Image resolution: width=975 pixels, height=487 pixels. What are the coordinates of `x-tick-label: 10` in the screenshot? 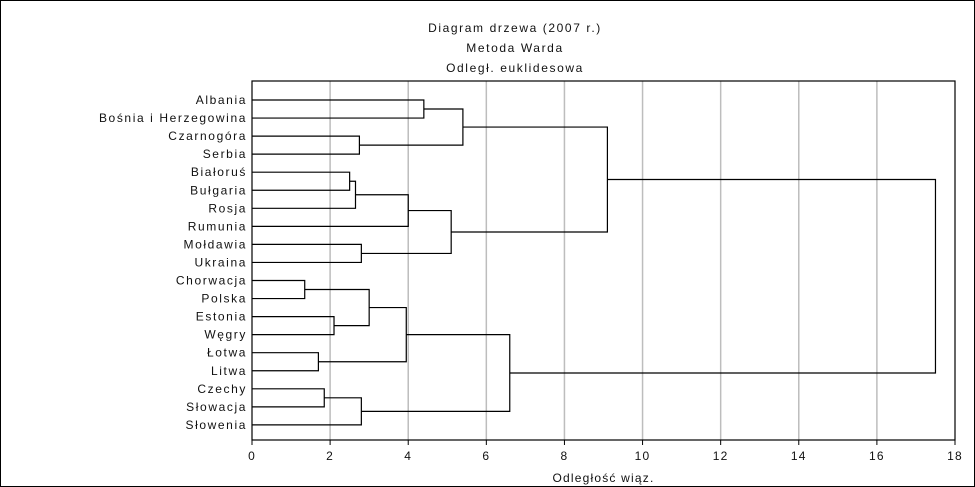 It's located at (643, 456).